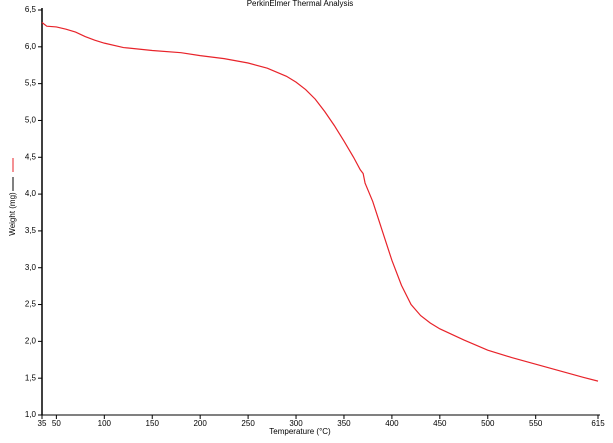  What do you see at coordinates (105, 423) in the screenshot?
I see `x-tick-label: 100` at bounding box center [105, 423].